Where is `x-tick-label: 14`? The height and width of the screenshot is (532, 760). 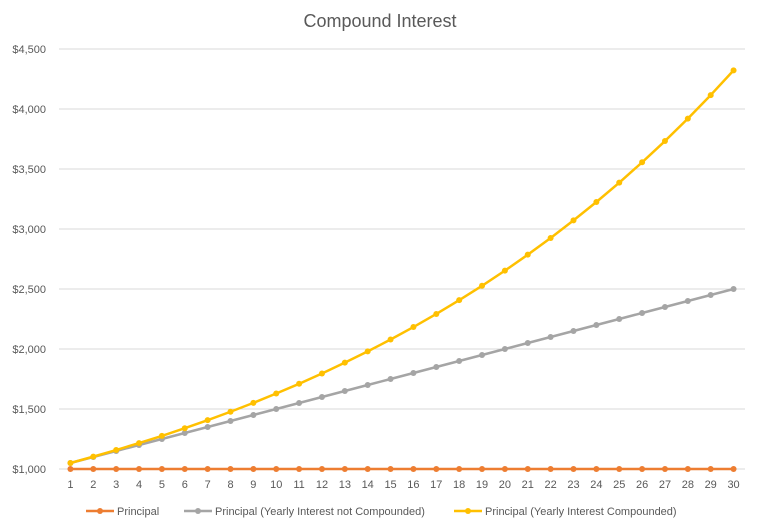
x-tick-label: 14 is located at coordinates (368, 485).